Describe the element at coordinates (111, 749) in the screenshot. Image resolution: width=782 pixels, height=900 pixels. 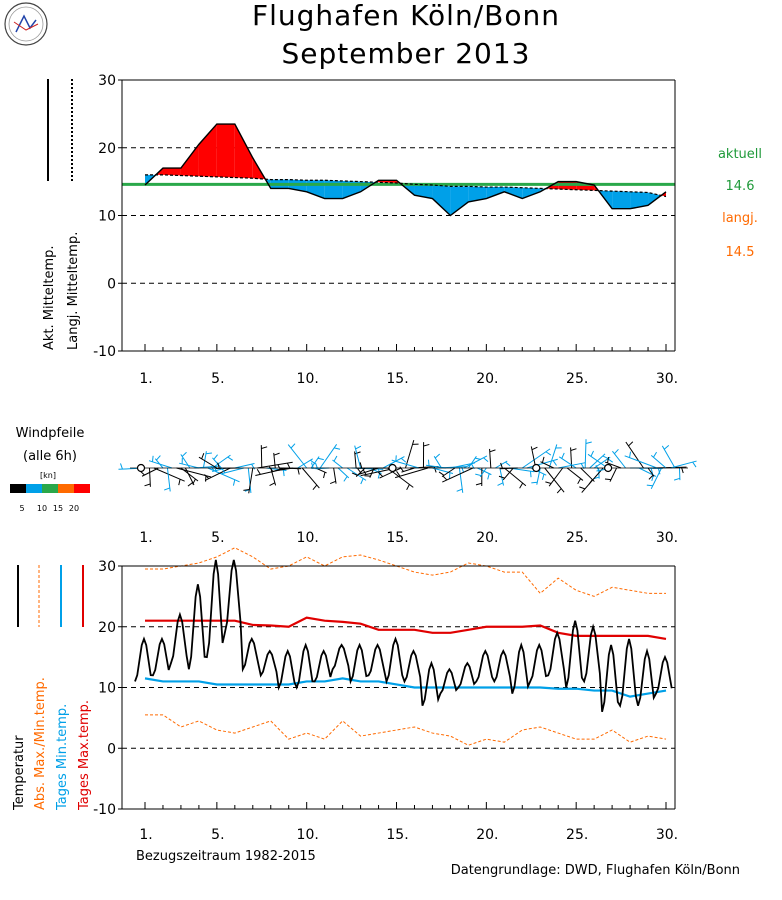
I see `y-tick-label: 0` at that location.